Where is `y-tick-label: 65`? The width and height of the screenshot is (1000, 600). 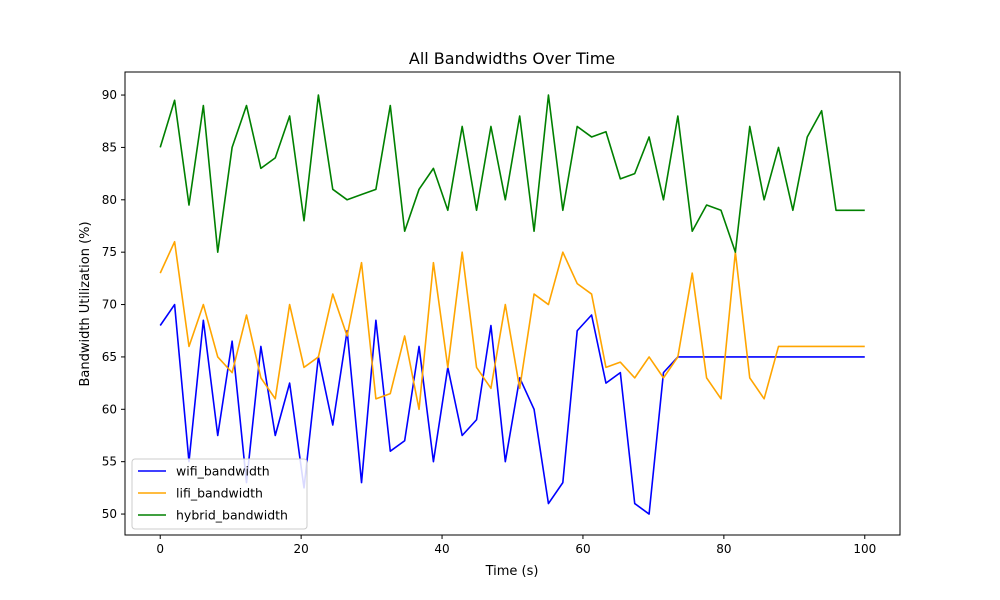
y-tick-label: 65 is located at coordinates (109, 357).